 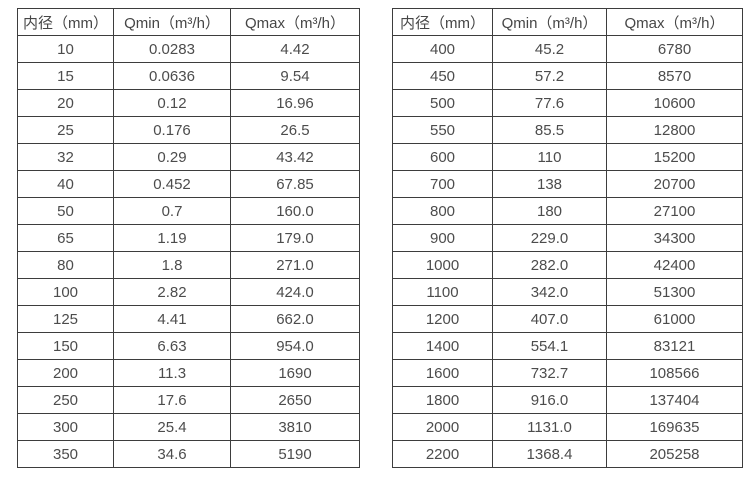 I want to click on table-cell: 179.0, so click(x=295, y=238).